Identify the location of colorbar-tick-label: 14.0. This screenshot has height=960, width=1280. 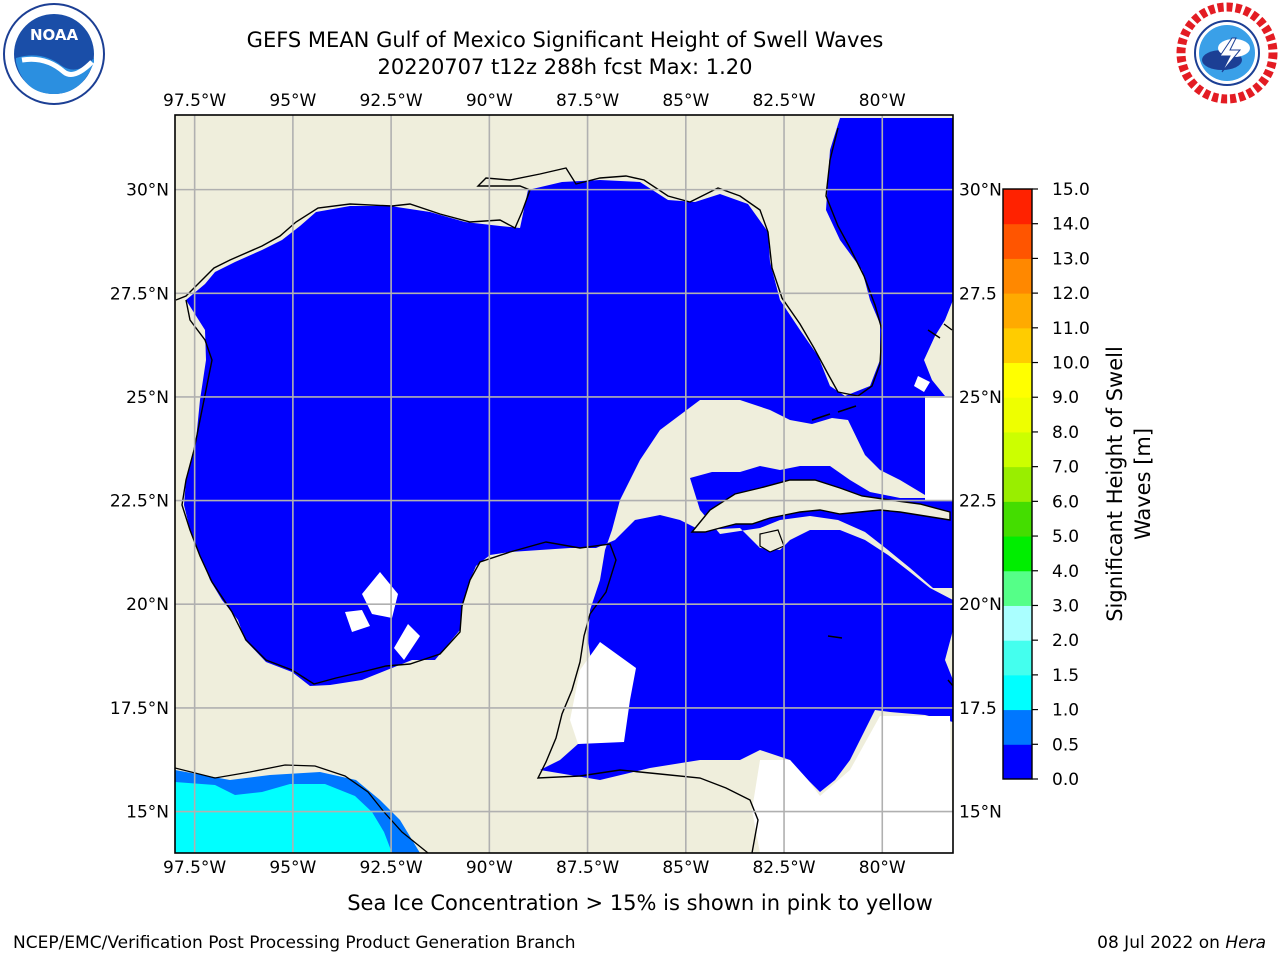
(1071, 225).